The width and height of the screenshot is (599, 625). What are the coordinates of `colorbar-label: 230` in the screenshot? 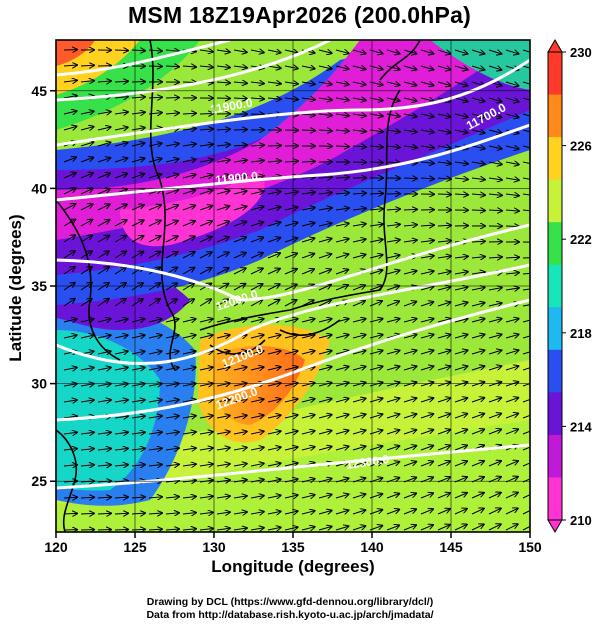 It's located at (581, 52).